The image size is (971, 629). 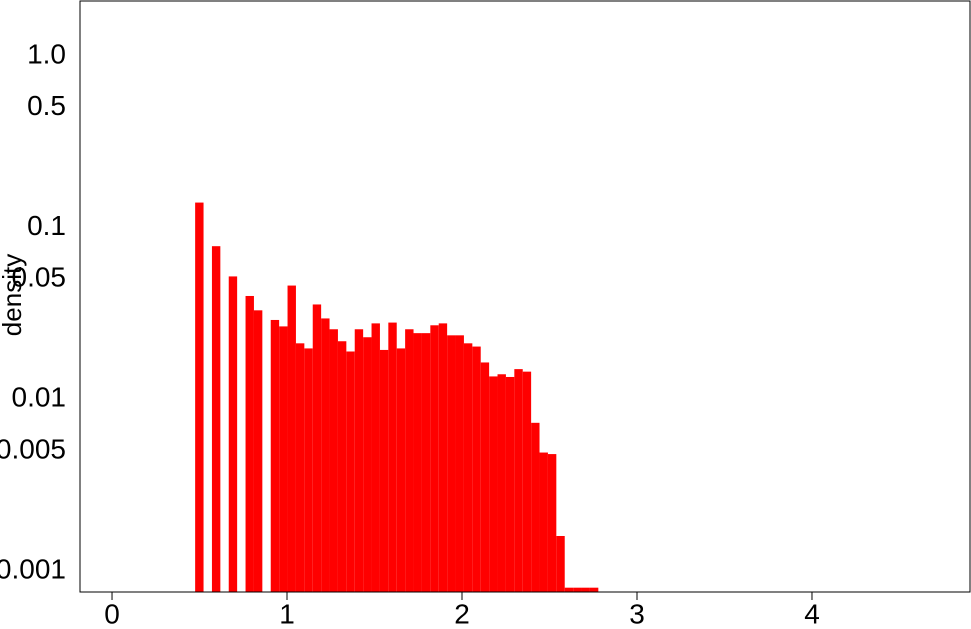 I want to click on y-tick-label: 0.05, so click(x=39, y=277).